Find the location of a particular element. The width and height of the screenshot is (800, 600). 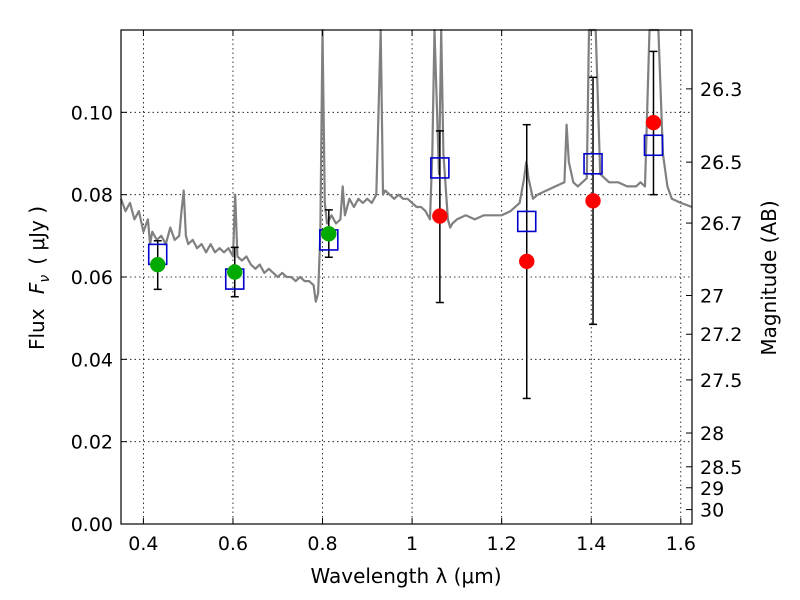

x-axis-label: Wavelength λ (μm) is located at coordinates (405, 576).